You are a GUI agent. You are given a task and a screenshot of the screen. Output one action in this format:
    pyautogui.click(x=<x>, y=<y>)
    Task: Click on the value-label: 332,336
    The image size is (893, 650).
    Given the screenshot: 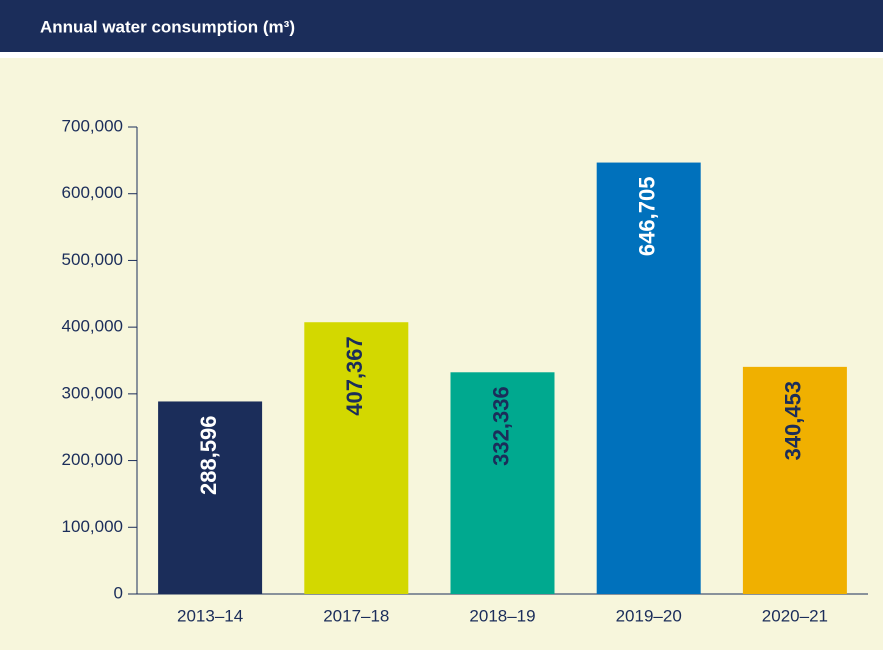 What is the action you would take?
    pyautogui.click(x=500, y=426)
    